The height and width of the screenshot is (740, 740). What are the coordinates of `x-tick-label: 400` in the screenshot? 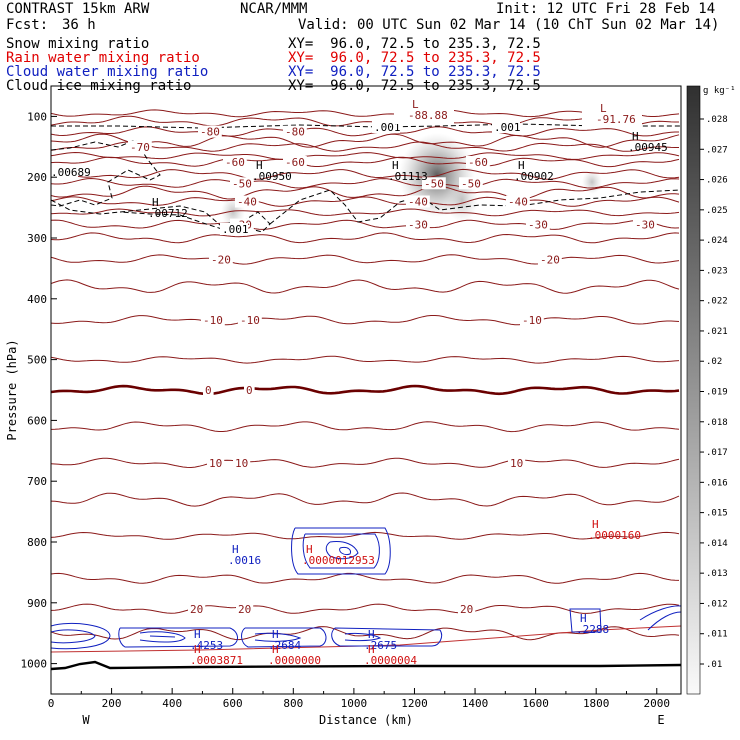 It's located at (172, 703).